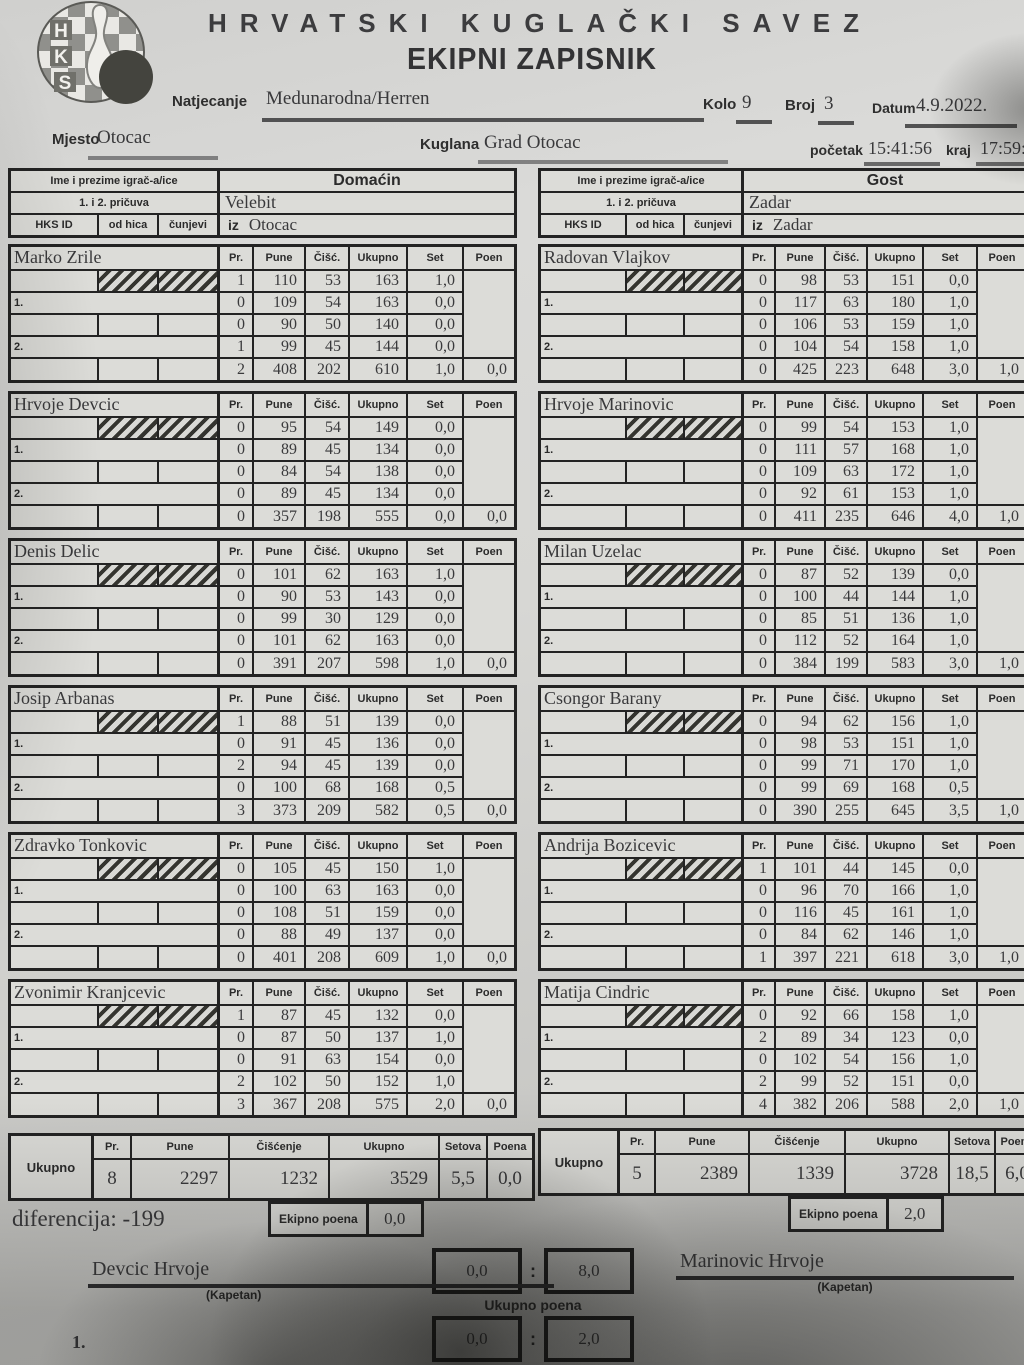 This screenshot has height=1365, width=1024. What do you see at coordinates (846, 957) in the screenshot?
I see `total-cell: 221` at bounding box center [846, 957].